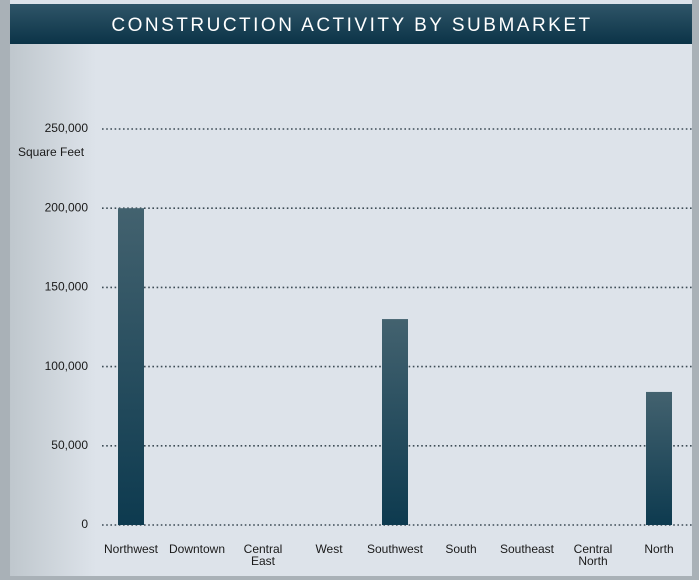 The image size is (699, 580). I want to click on x-tick-label: Central East, so click(263, 555).